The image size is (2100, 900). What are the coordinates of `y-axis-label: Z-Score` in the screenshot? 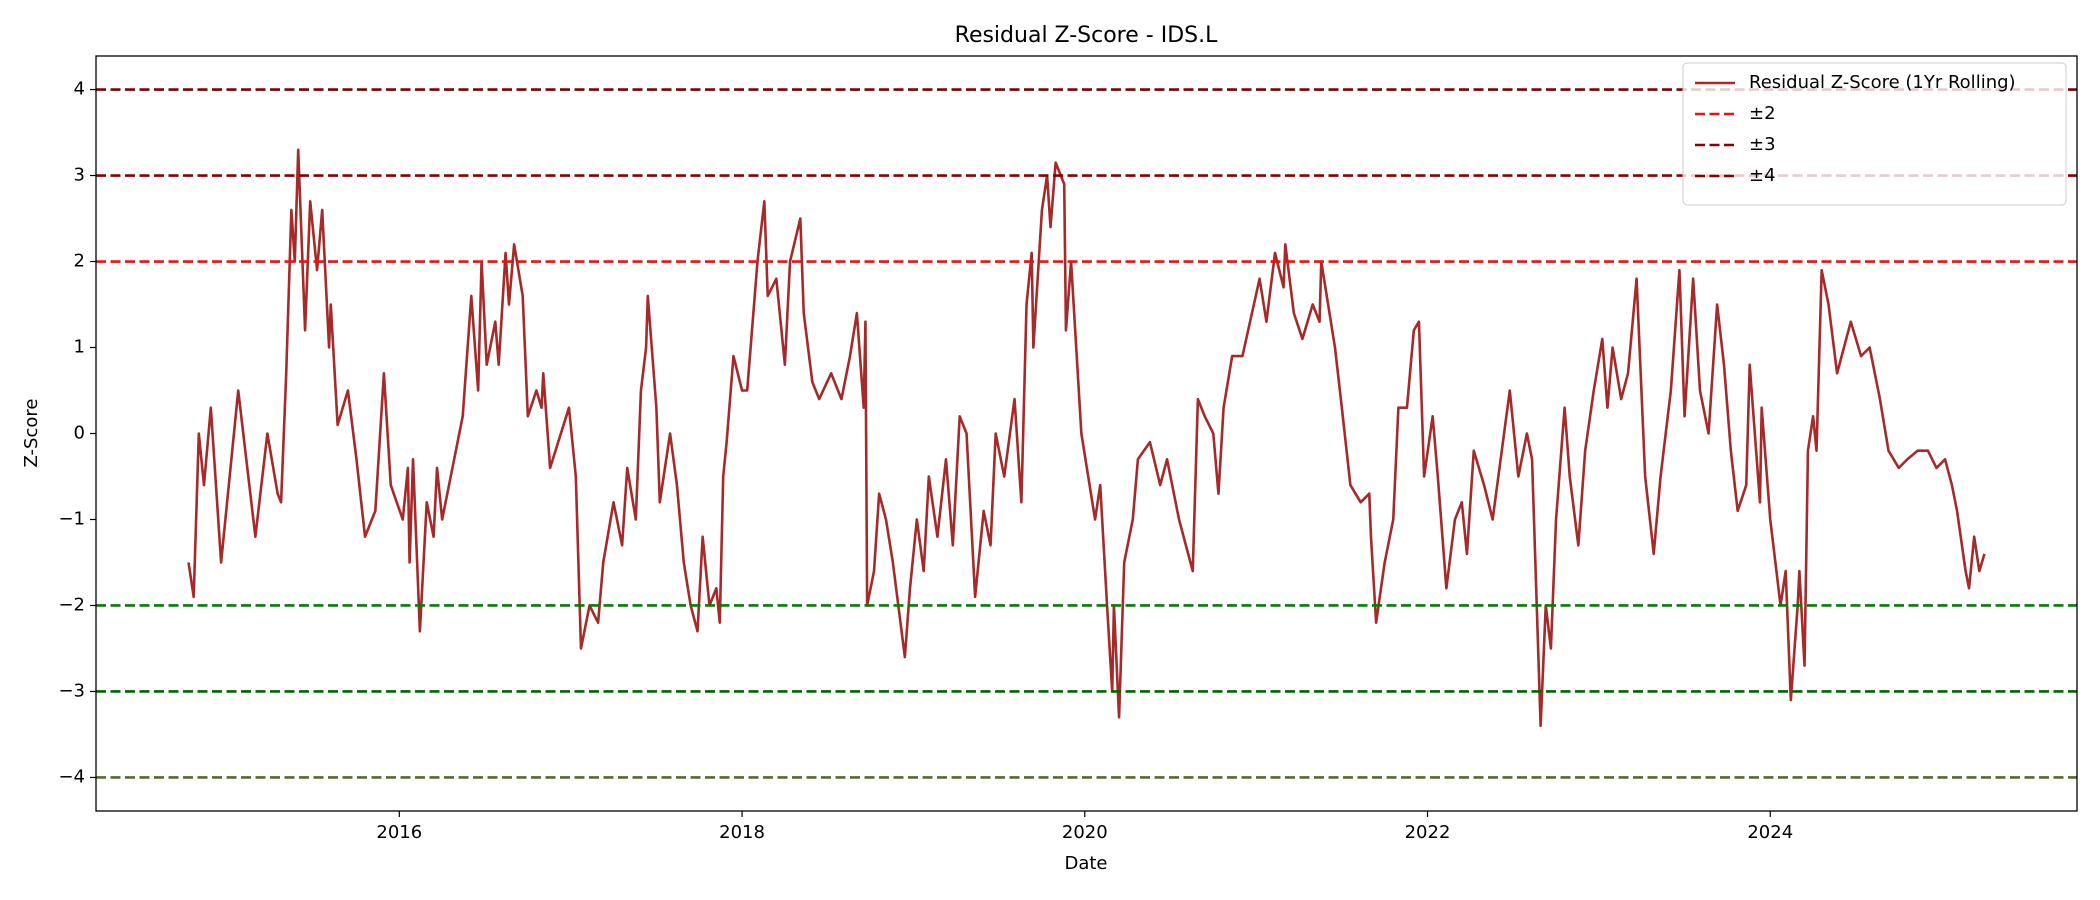 It's located at (31, 433).